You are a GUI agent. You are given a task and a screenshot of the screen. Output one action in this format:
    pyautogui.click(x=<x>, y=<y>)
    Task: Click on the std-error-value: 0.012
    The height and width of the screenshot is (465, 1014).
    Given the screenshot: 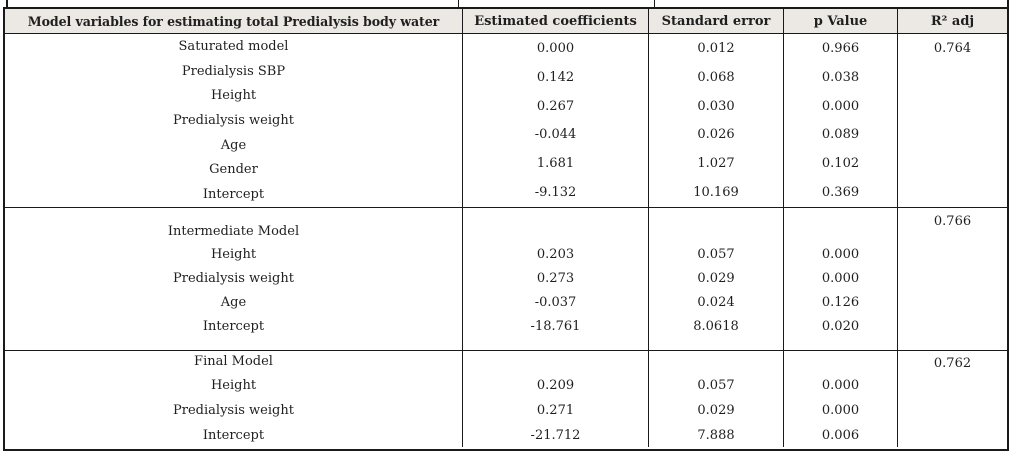 What is the action you would take?
    pyautogui.click(x=716, y=48)
    